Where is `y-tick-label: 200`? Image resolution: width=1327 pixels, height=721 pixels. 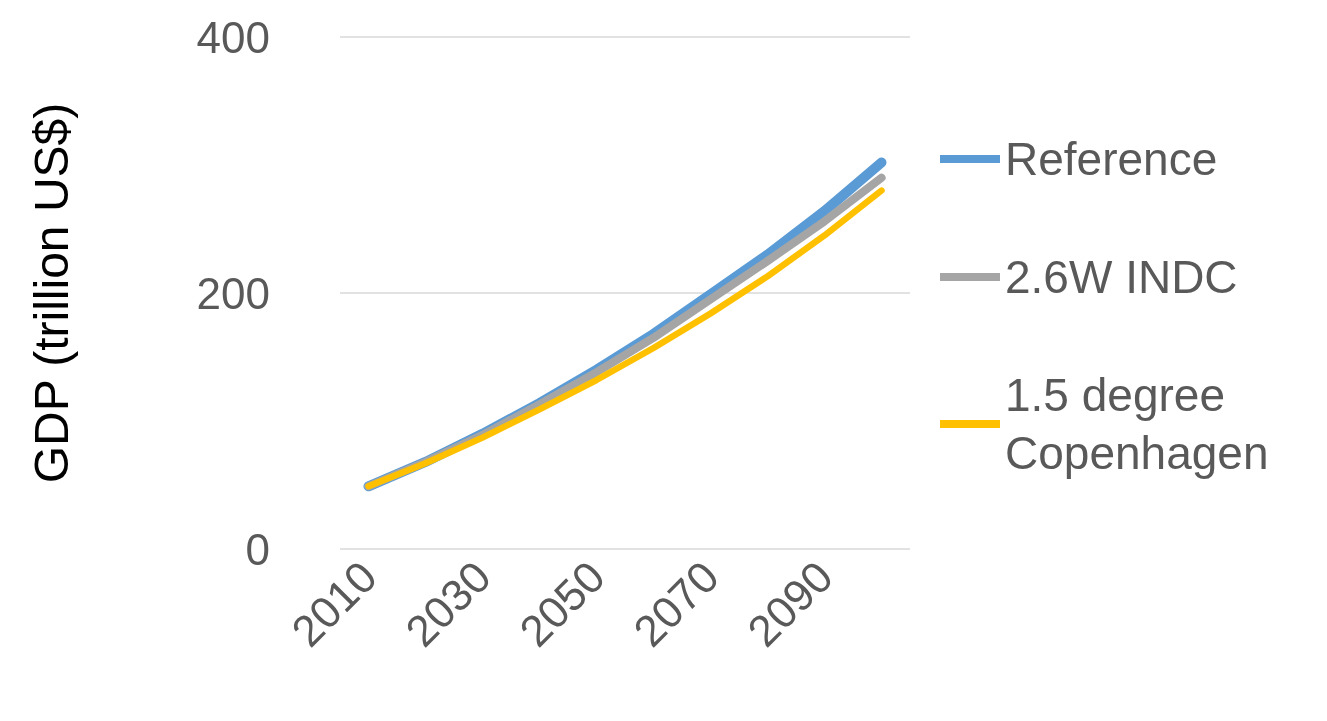 y-tick-label: 200 is located at coordinates (233, 293).